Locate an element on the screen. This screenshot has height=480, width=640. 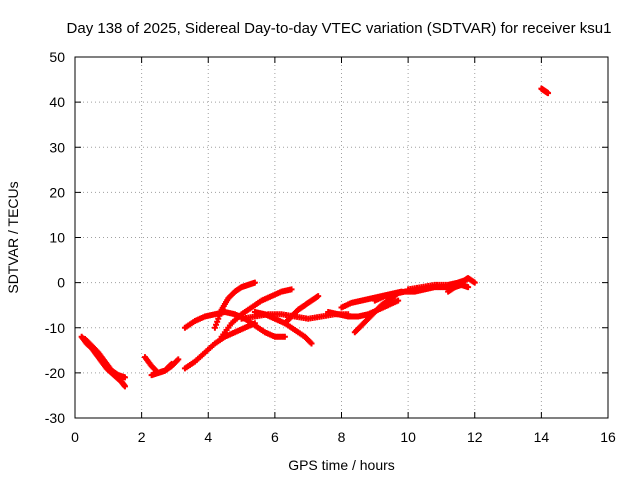
series-arc2 is located at coordinates (104, 358).